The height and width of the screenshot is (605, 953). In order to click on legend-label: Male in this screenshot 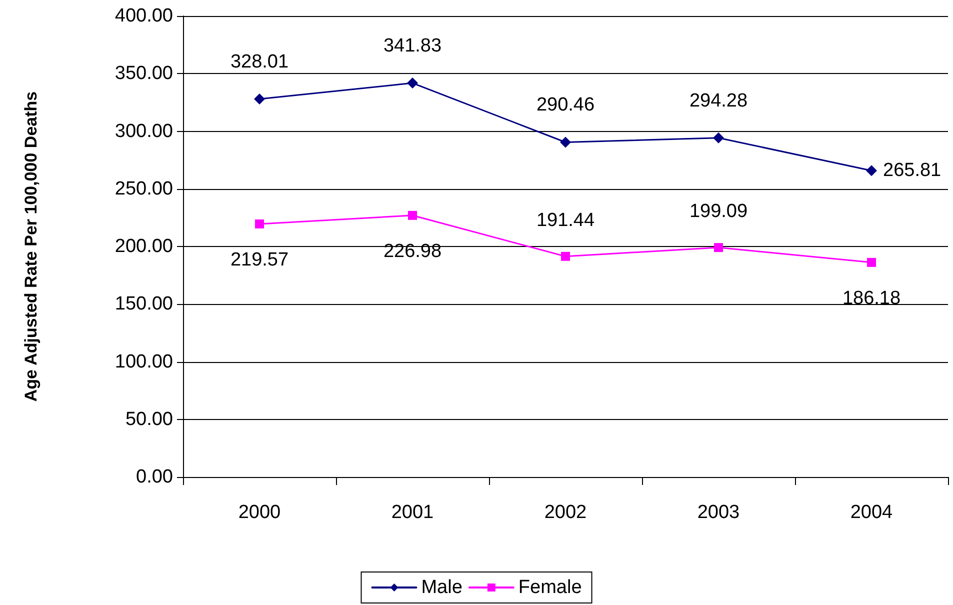, I will do `click(441, 587)`.